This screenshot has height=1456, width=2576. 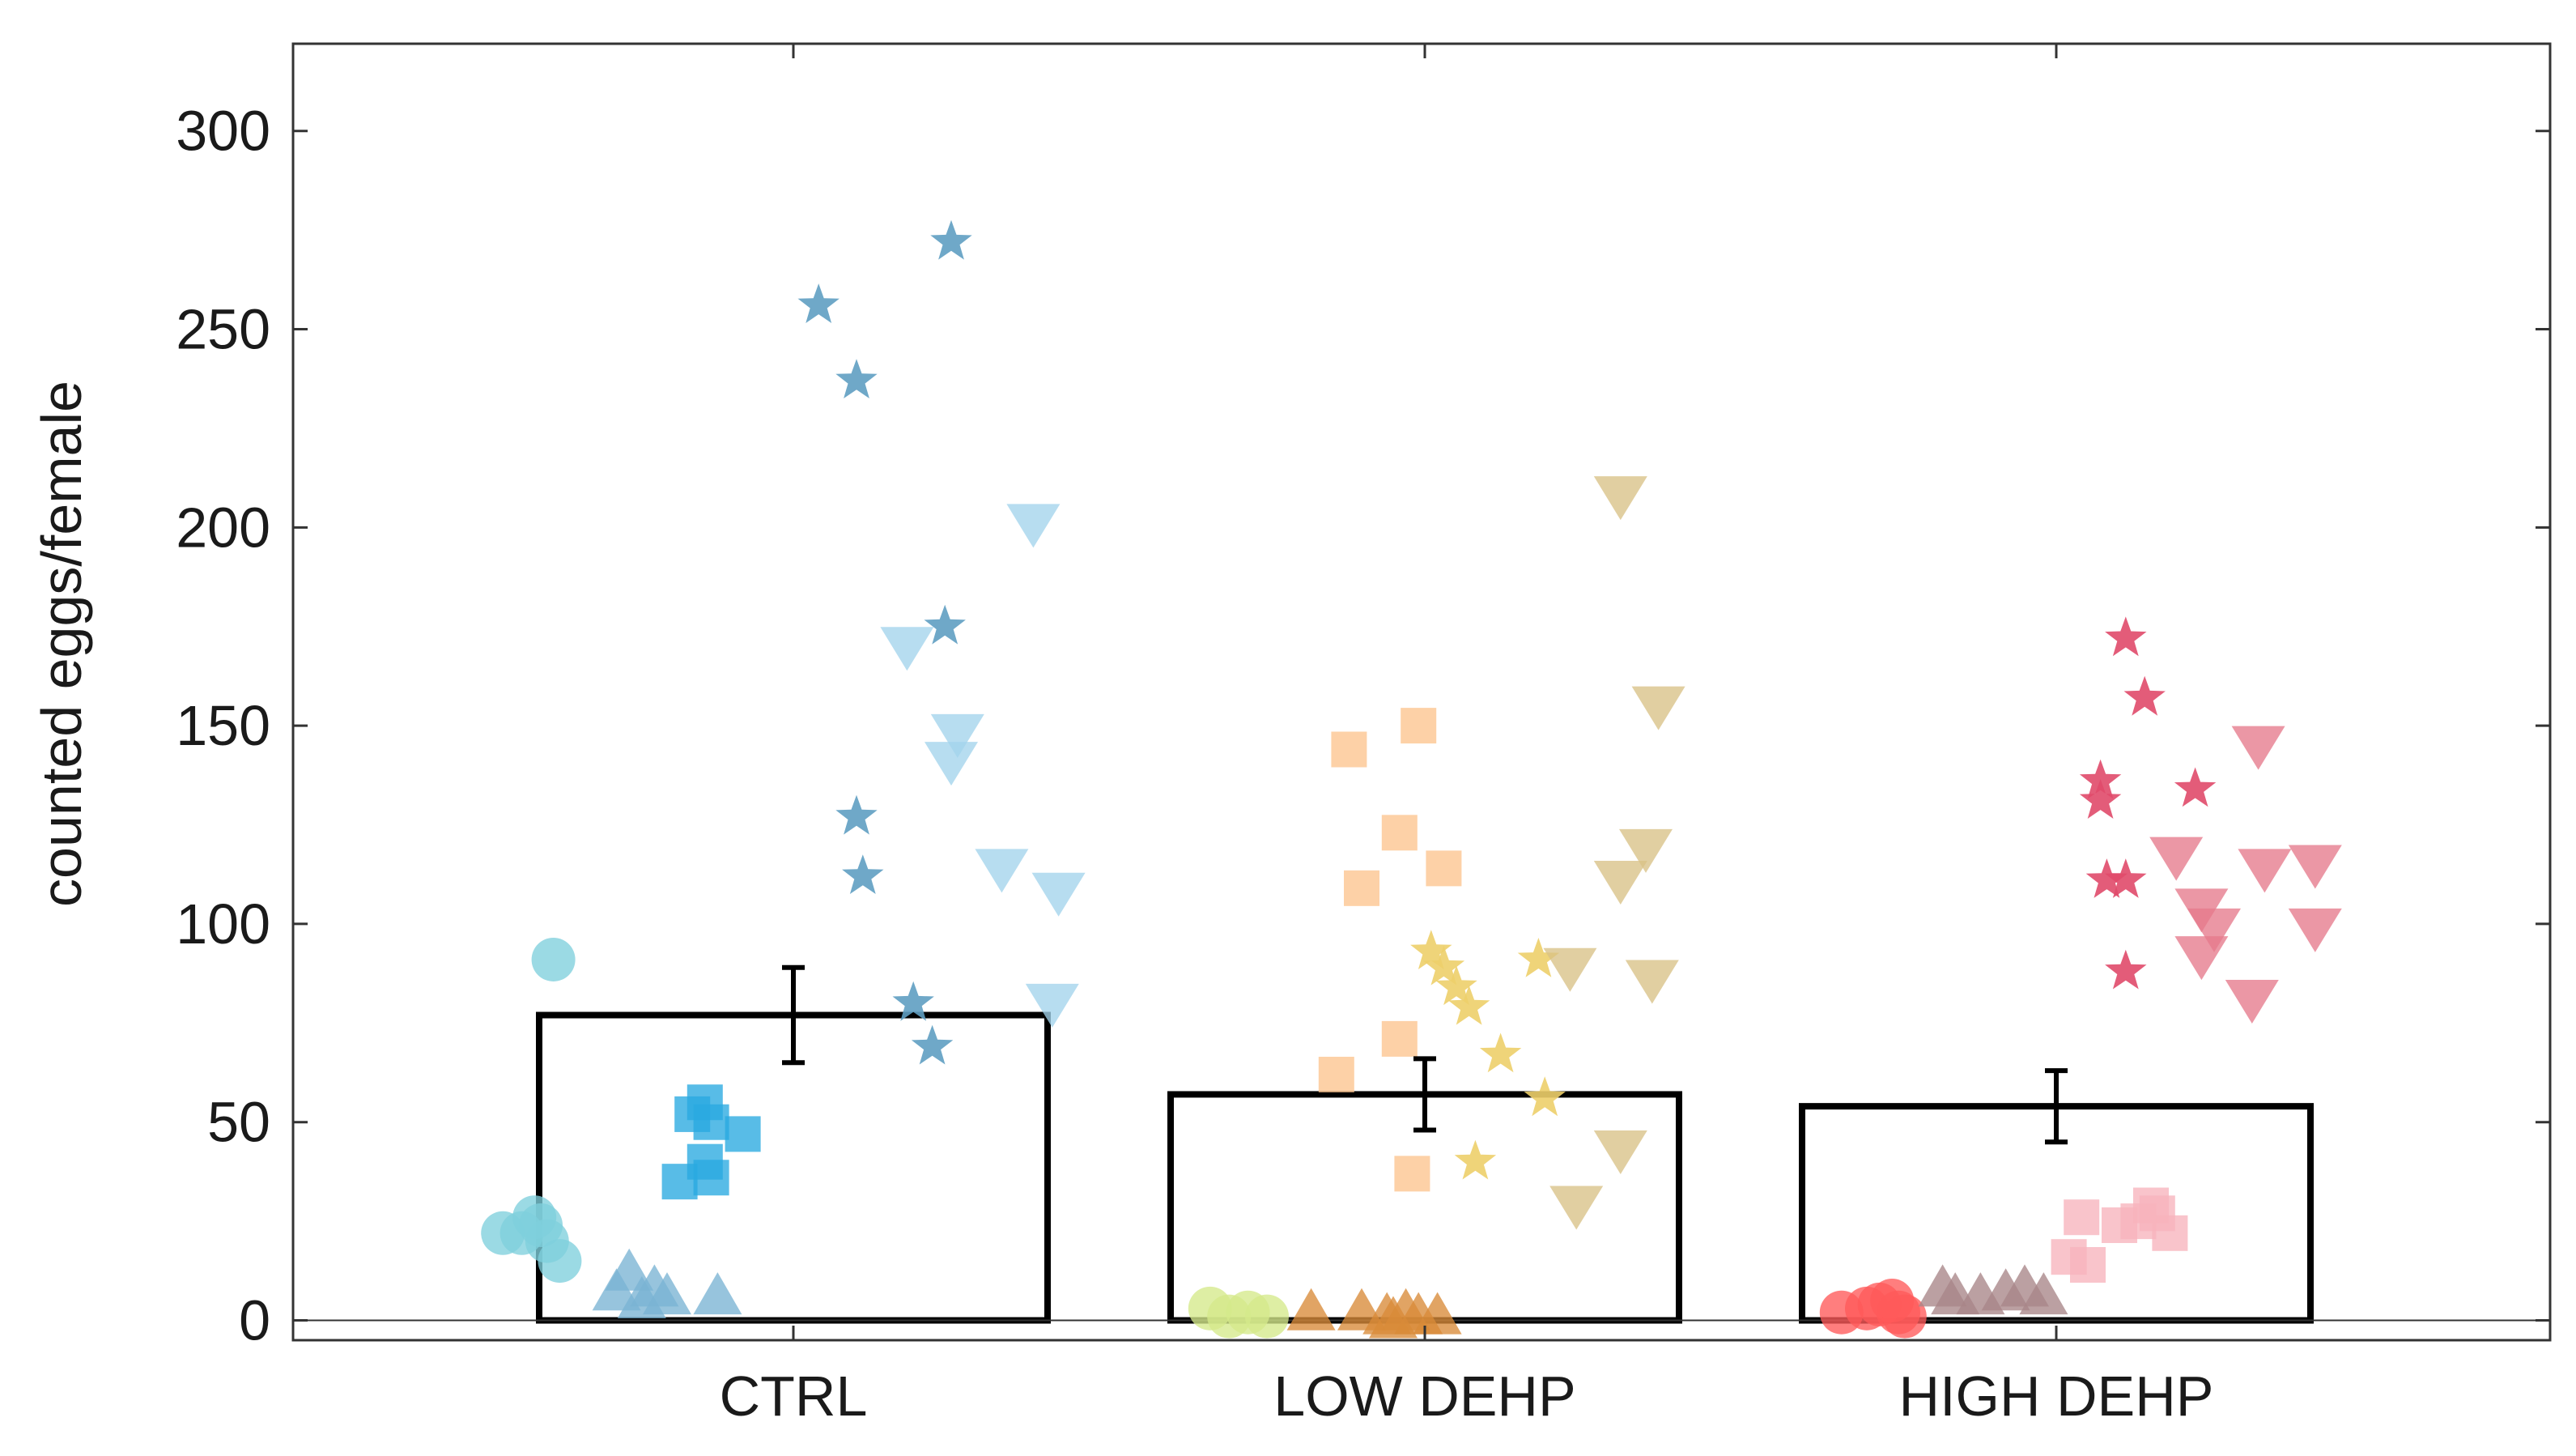 What do you see at coordinates (223, 924) in the screenshot?
I see `y-tick-label: 100` at bounding box center [223, 924].